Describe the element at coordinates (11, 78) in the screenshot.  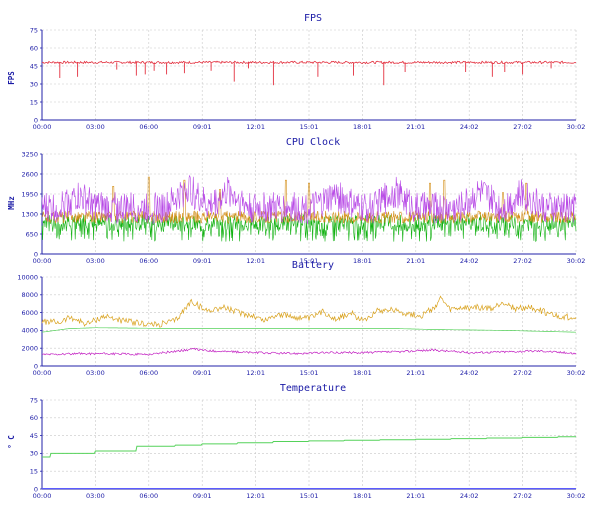
I see `fps-ylabel: FPS` at that location.